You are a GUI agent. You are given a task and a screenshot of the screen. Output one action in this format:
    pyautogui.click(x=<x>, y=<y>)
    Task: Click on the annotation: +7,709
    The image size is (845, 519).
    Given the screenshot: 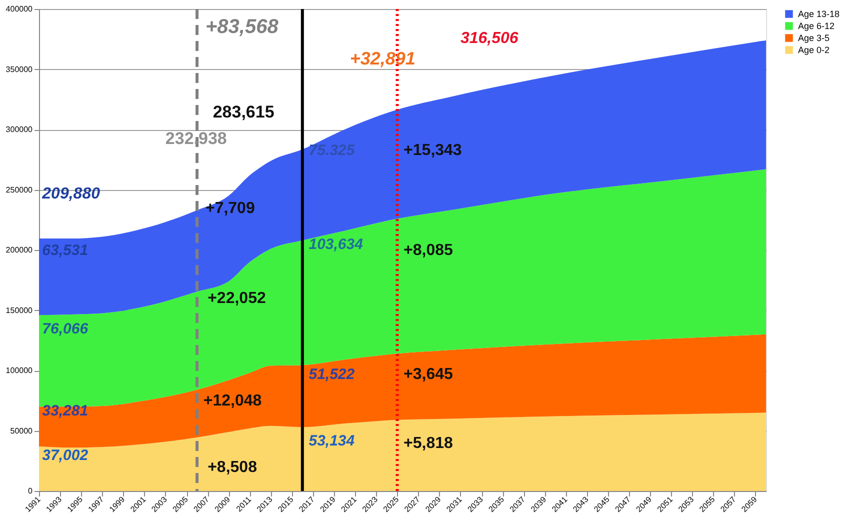 What is the action you would take?
    pyautogui.click(x=230, y=208)
    